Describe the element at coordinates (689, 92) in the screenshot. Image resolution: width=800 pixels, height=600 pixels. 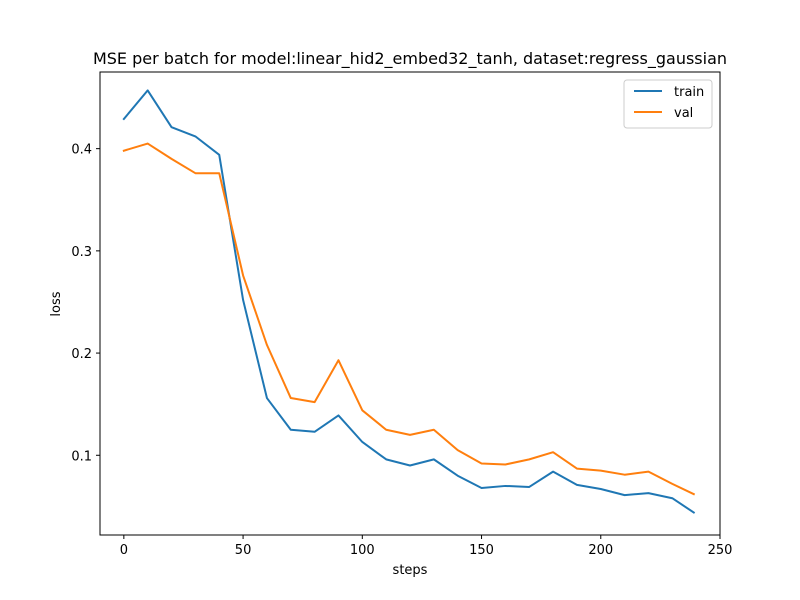
I see `legend-label-train: train` at that location.